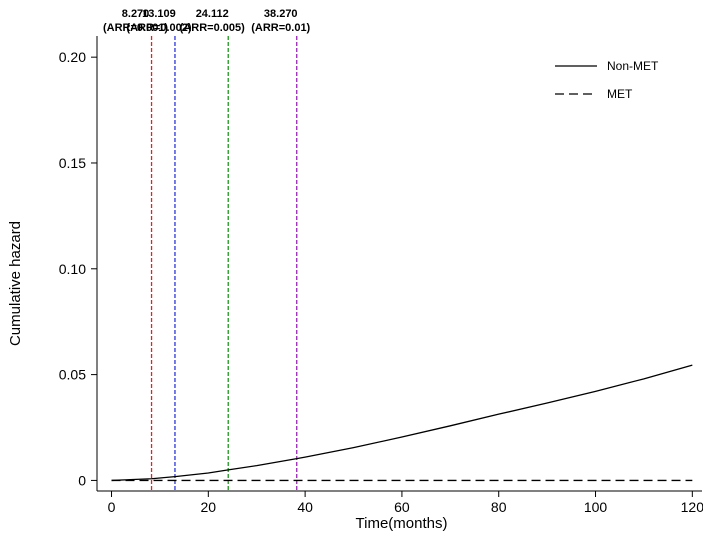 The width and height of the screenshot is (703, 537). What do you see at coordinates (159, 14) in the screenshot?
I see `vline-value-label: 13.109` at bounding box center [159, 14].